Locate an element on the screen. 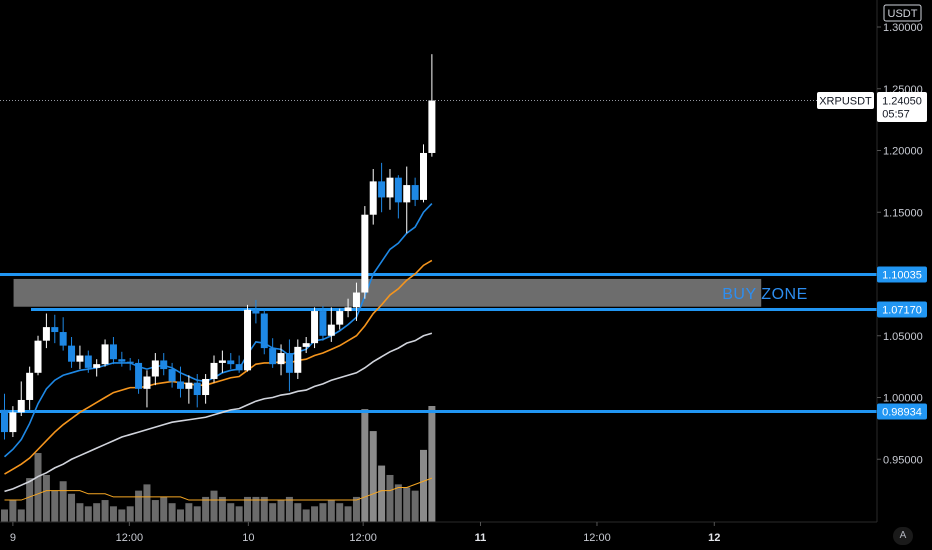 The height and width of the screenshot is (550, 932). bar-countdown: 05:57 is located at coordinates (896, 115).